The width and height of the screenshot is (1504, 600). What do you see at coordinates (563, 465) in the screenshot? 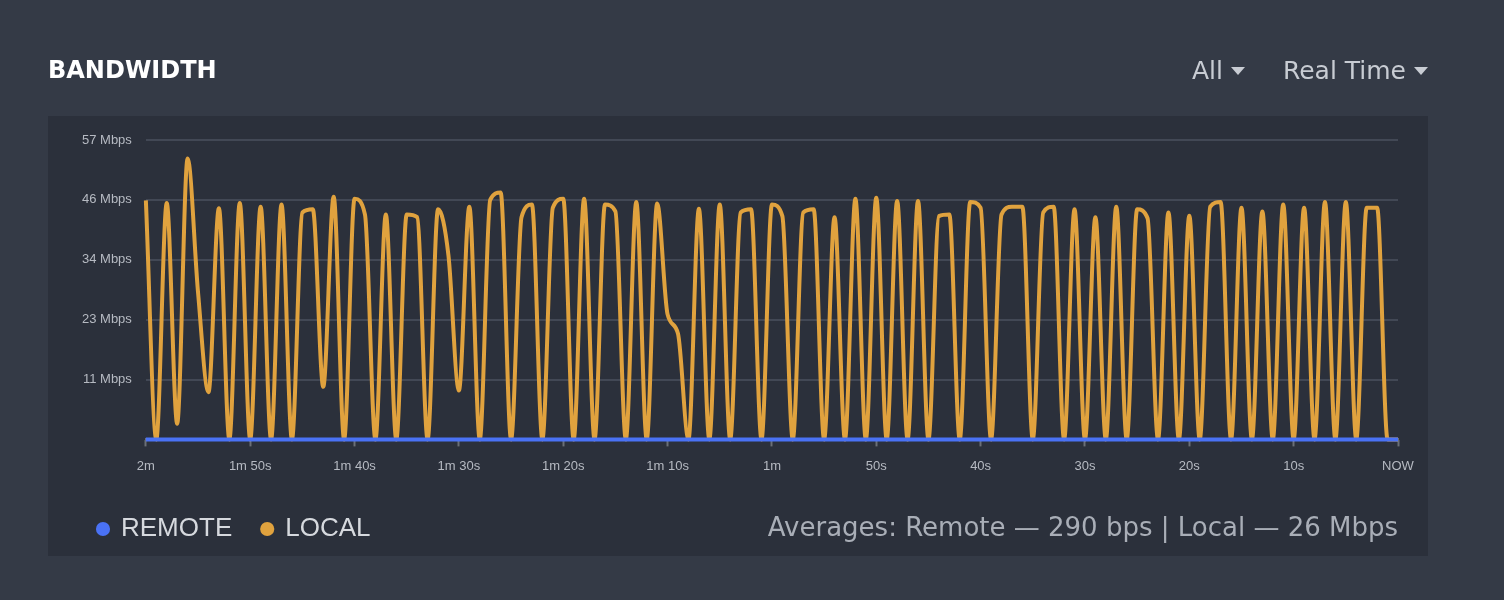
I see `x-tick-label: 1m 20s` at bounding box center [563, 465].